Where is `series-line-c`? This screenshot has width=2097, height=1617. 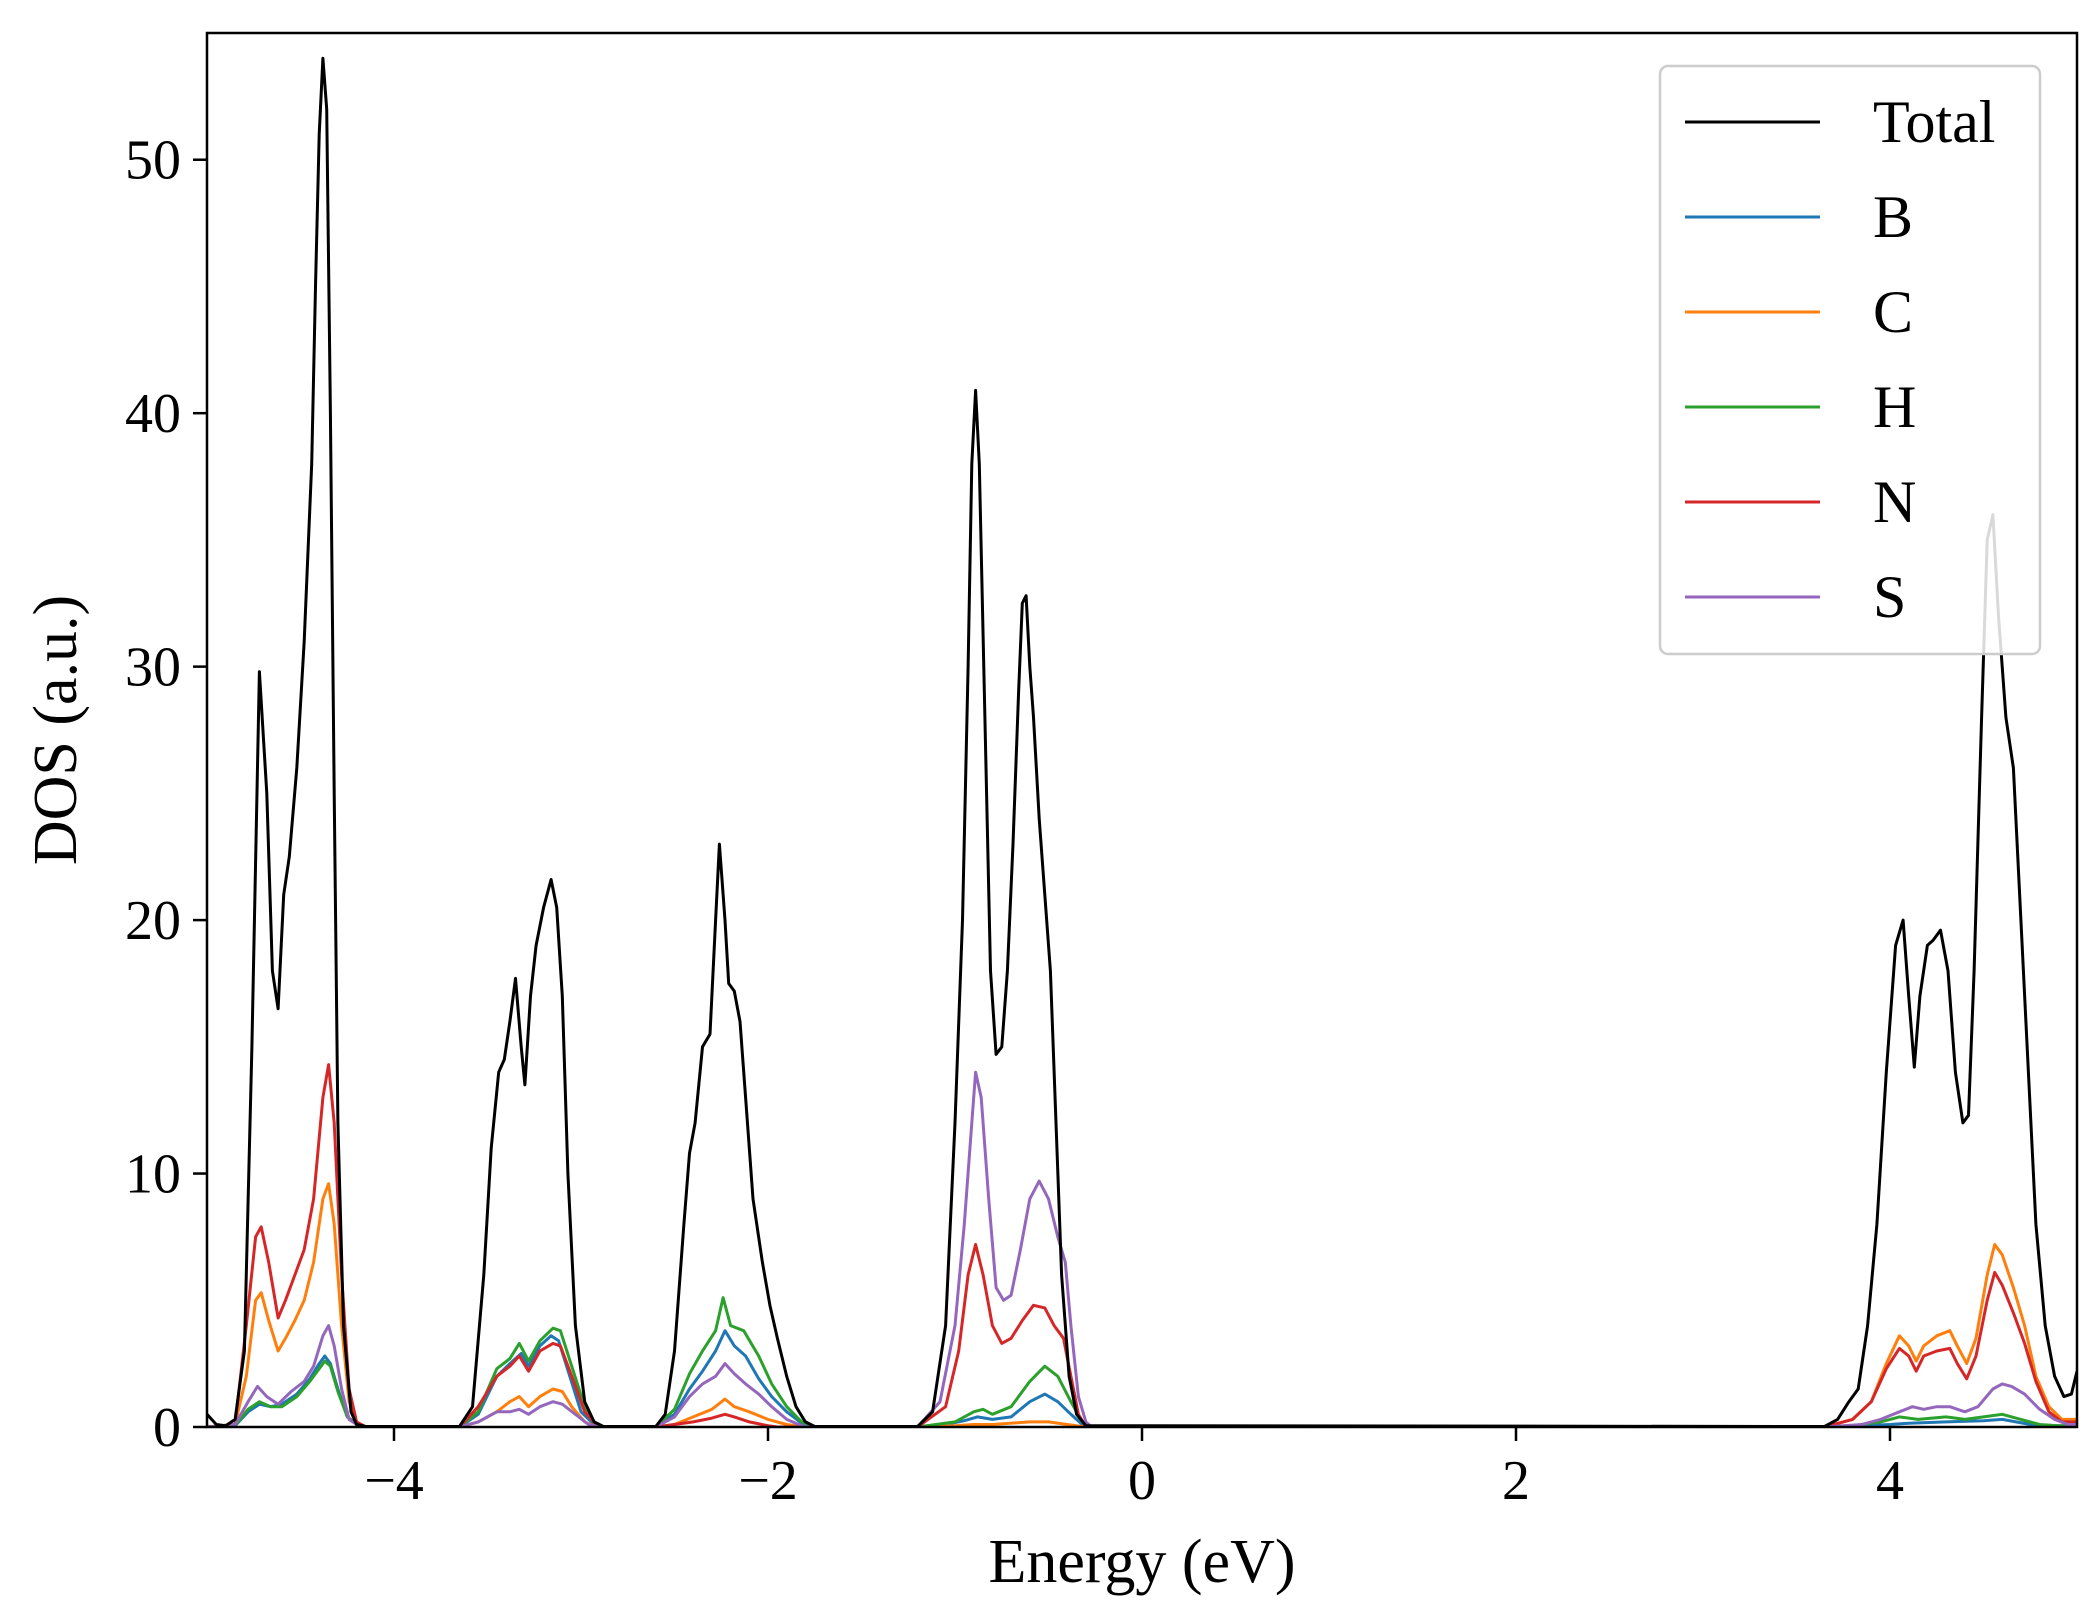
series-line-c is located at coordinates (1142, 1304).